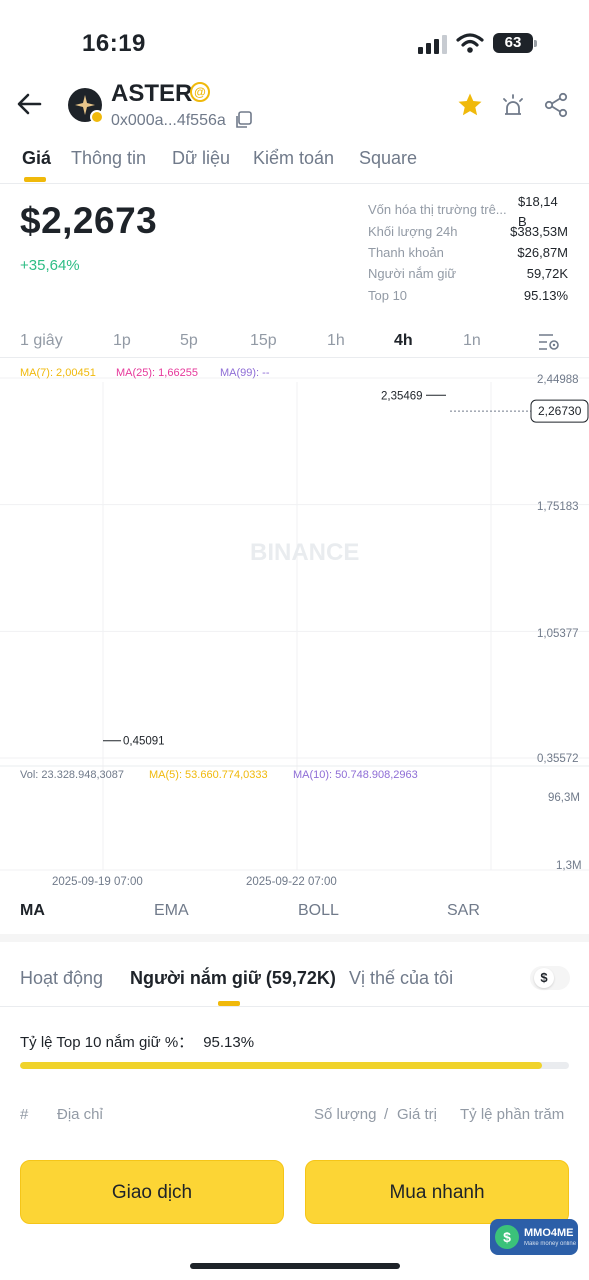 Image resolution: width=589 pixels, height=1280 pixels. What do you see at coordinates (281, 1065) in the screenshot?
I see `top10-progress-fill` at bounding box center [281, 1065].